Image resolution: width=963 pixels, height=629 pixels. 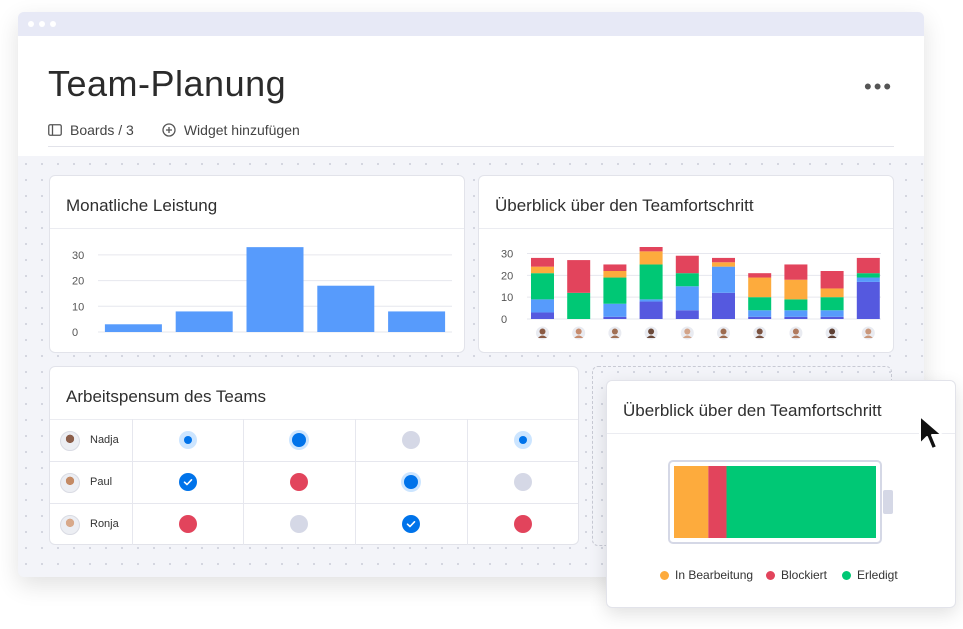 I want to click on mouse-pointer-icon, so click(x=931, y=432).